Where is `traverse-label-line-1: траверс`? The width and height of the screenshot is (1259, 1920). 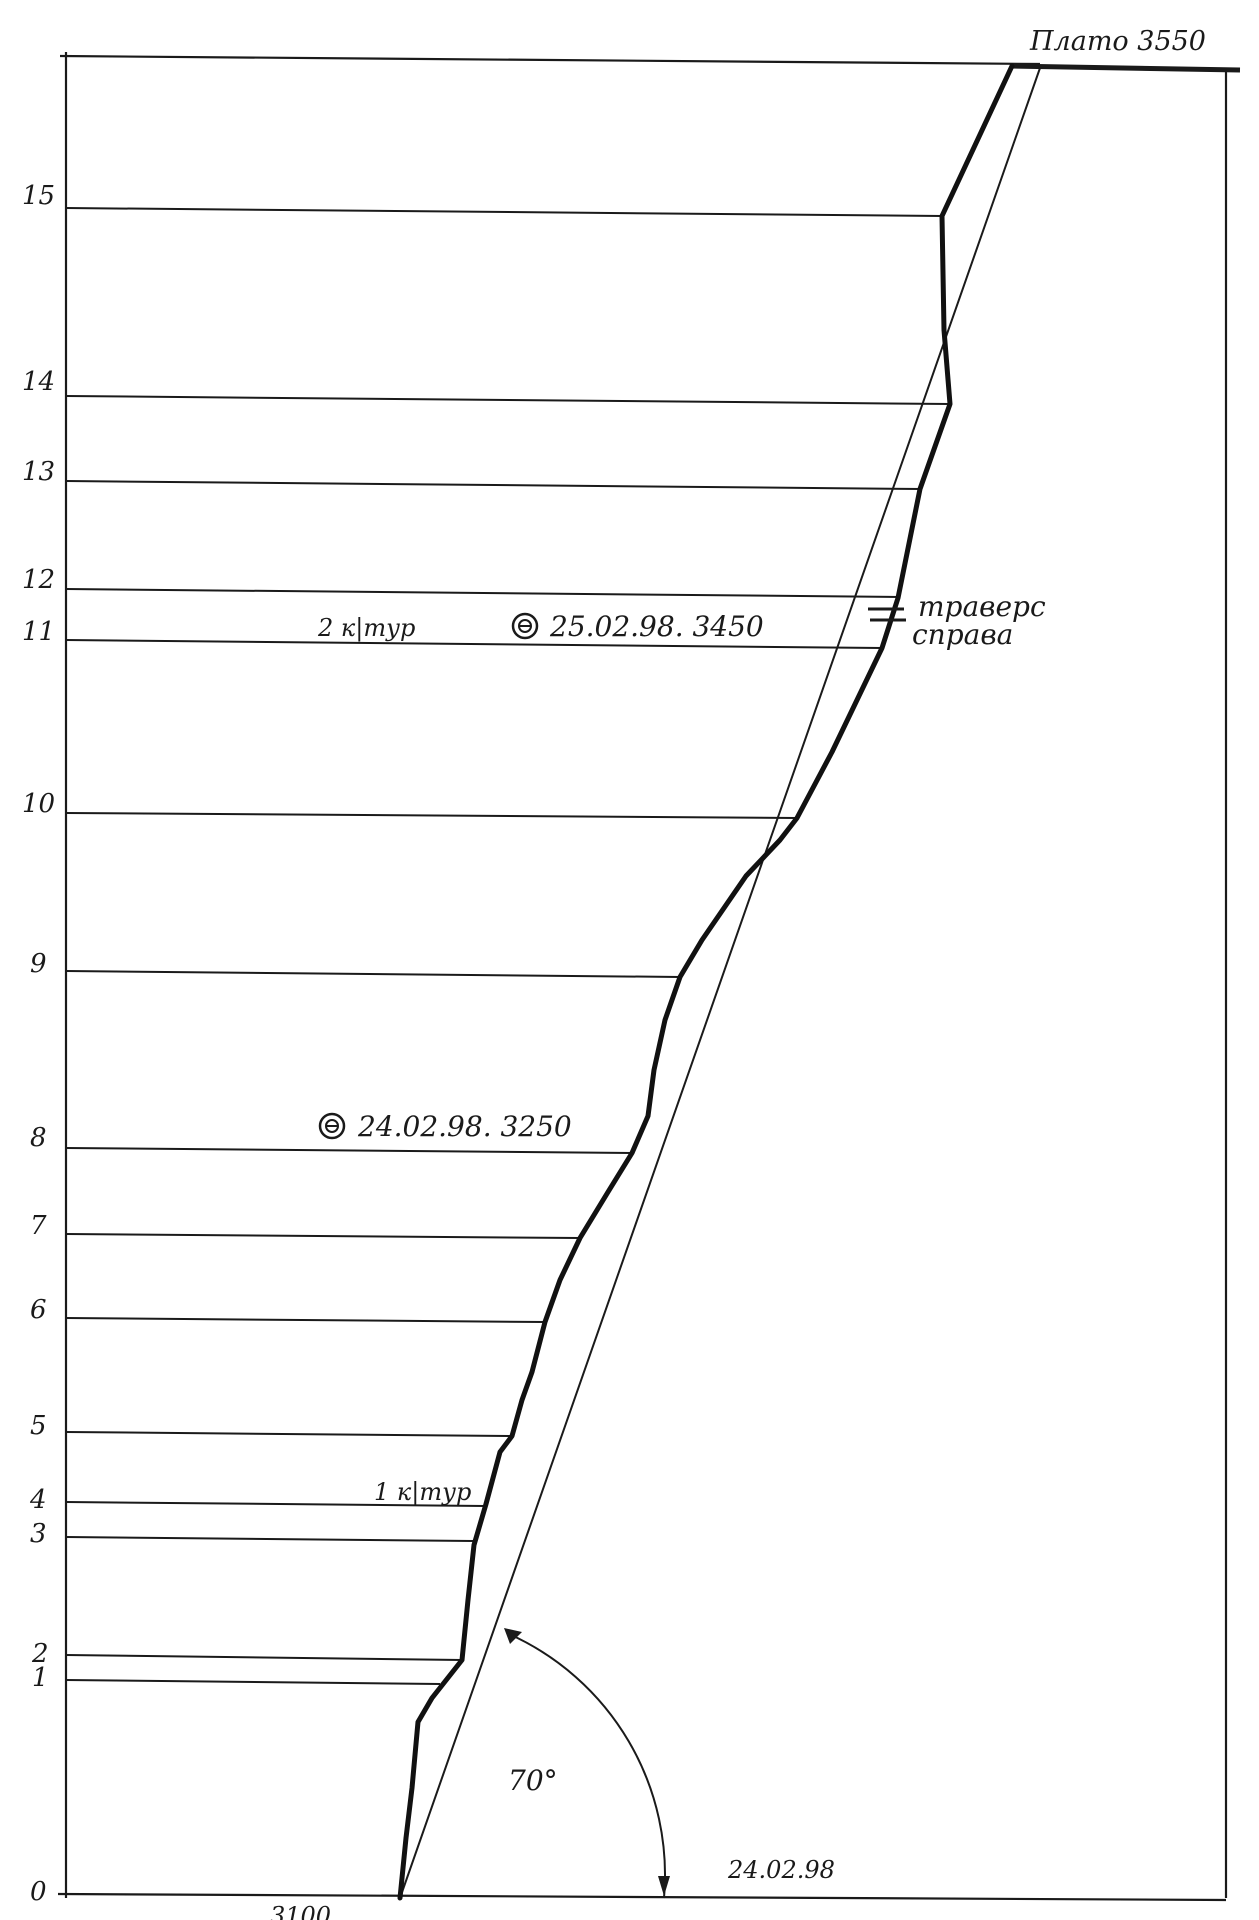
traverse-label-line-1: траверс is located at coordinates (982, 606).